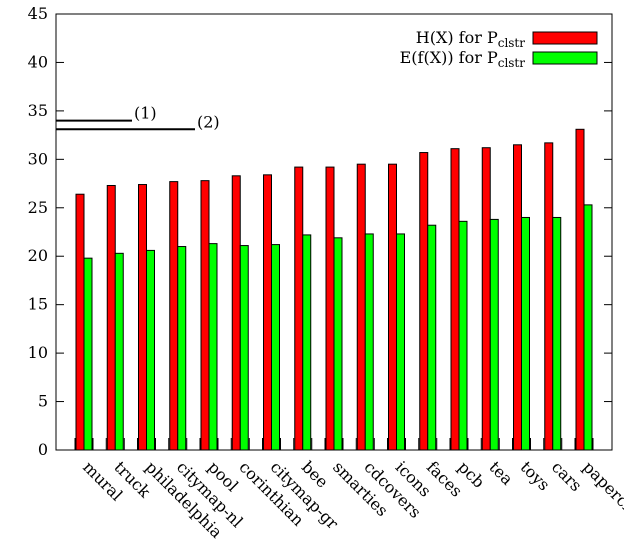 Image resolution: width=624 pixels, height=540 pixels. What do you see at coordinates (43, 401) in the screenshot?
I see `y-tick-label: 5` at bounding box center [43, 401].